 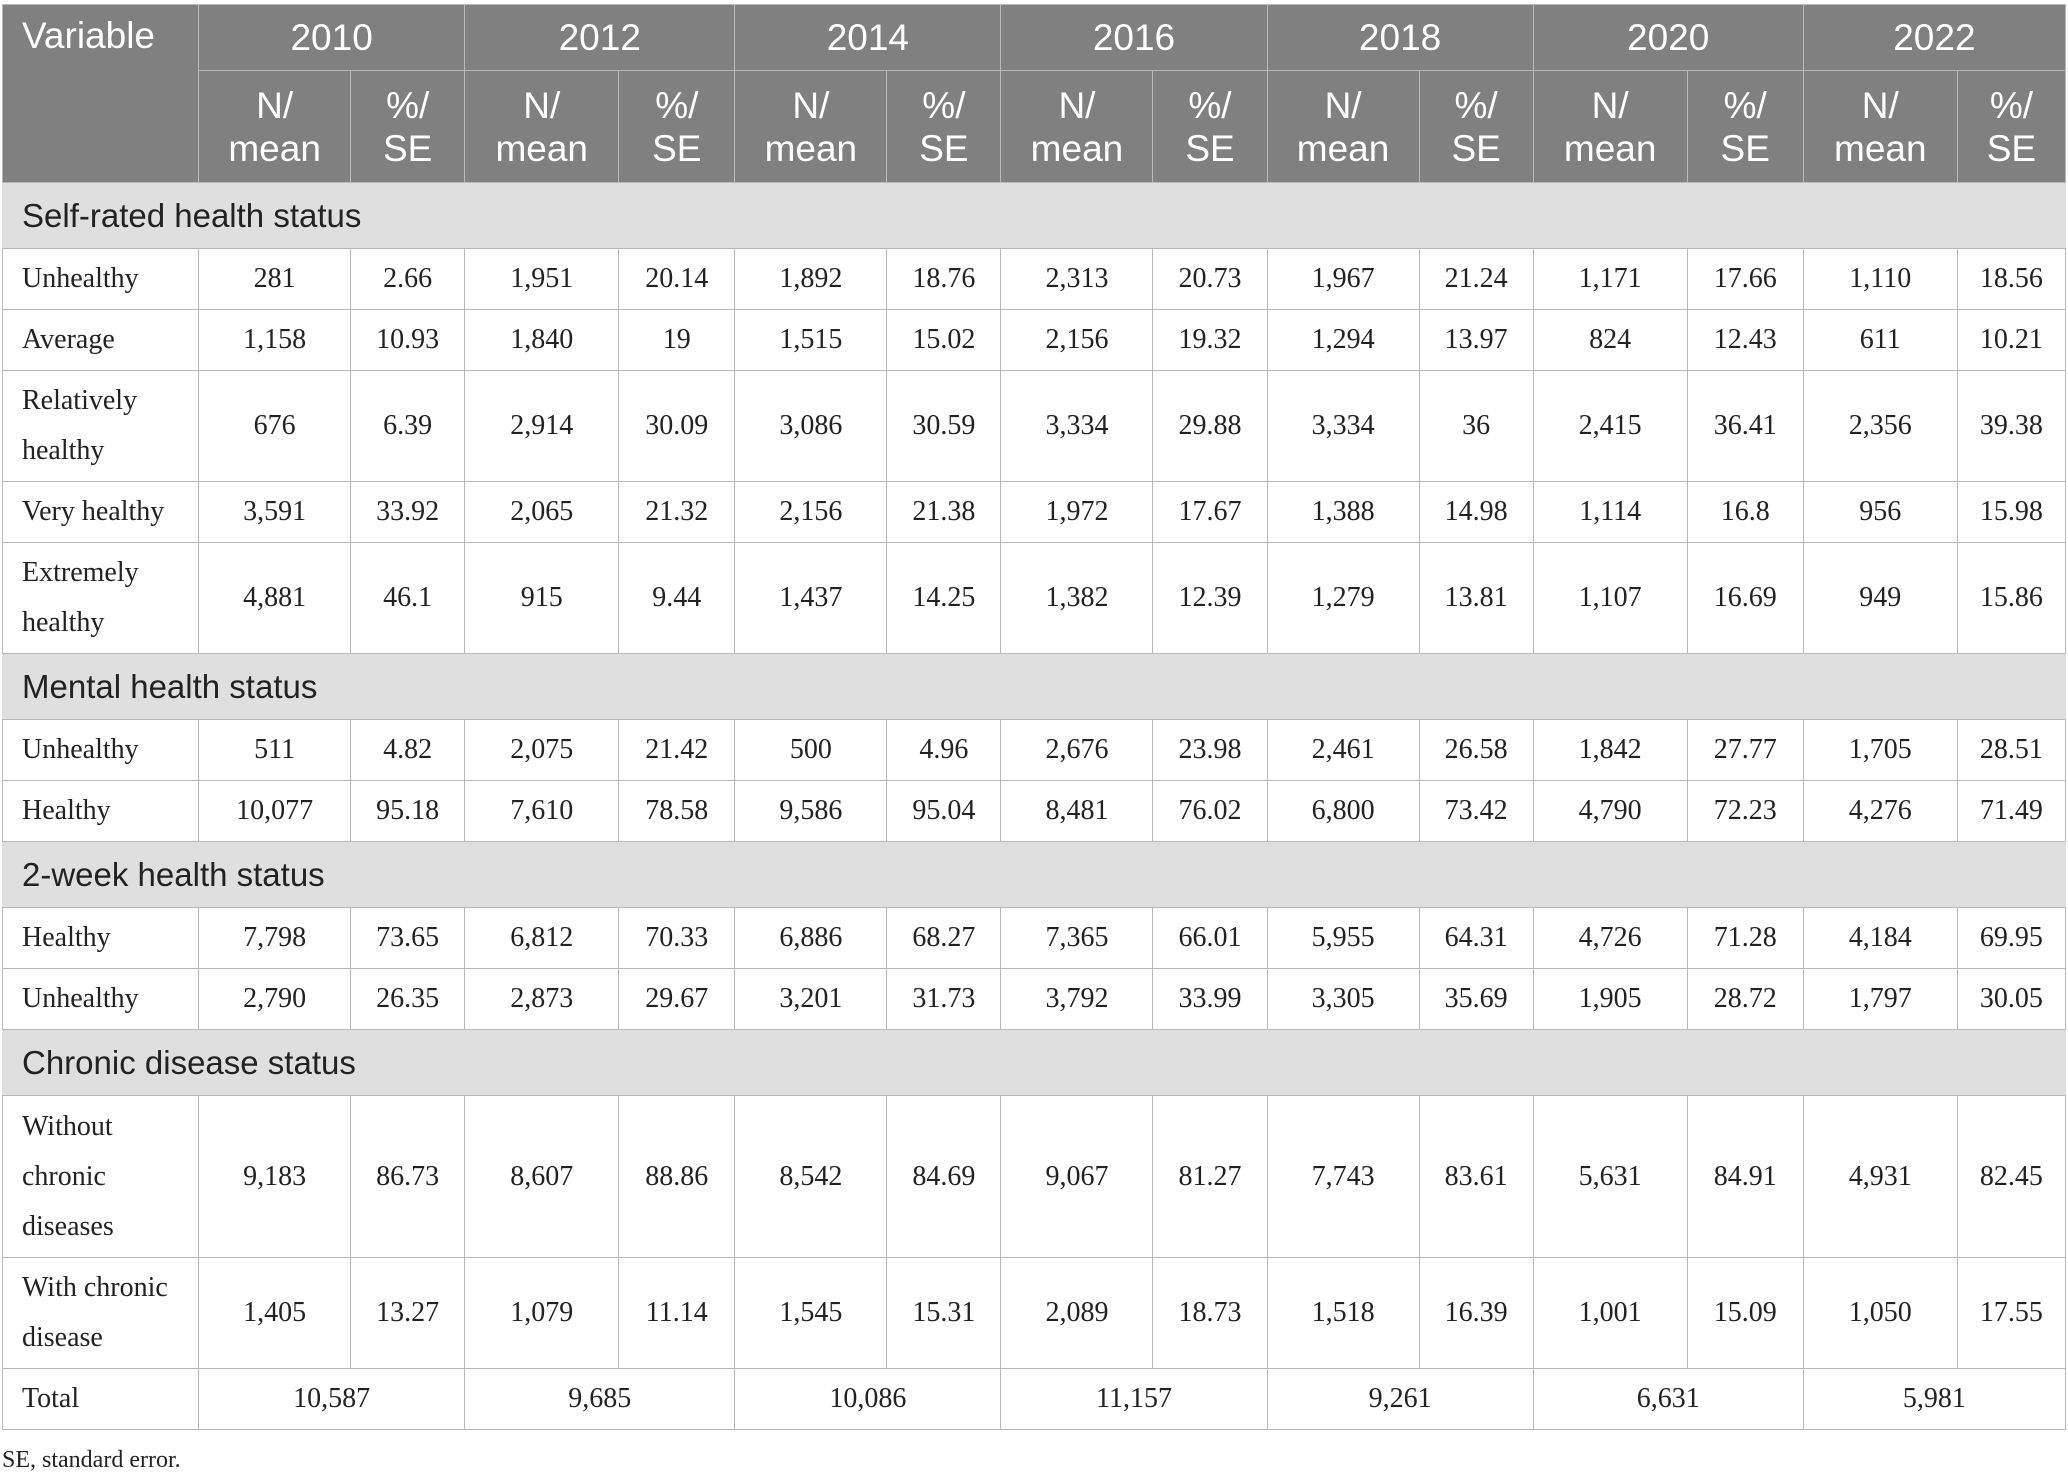 I want to click on pct-se-cell: 73.42, so click(x=1476, y=811).